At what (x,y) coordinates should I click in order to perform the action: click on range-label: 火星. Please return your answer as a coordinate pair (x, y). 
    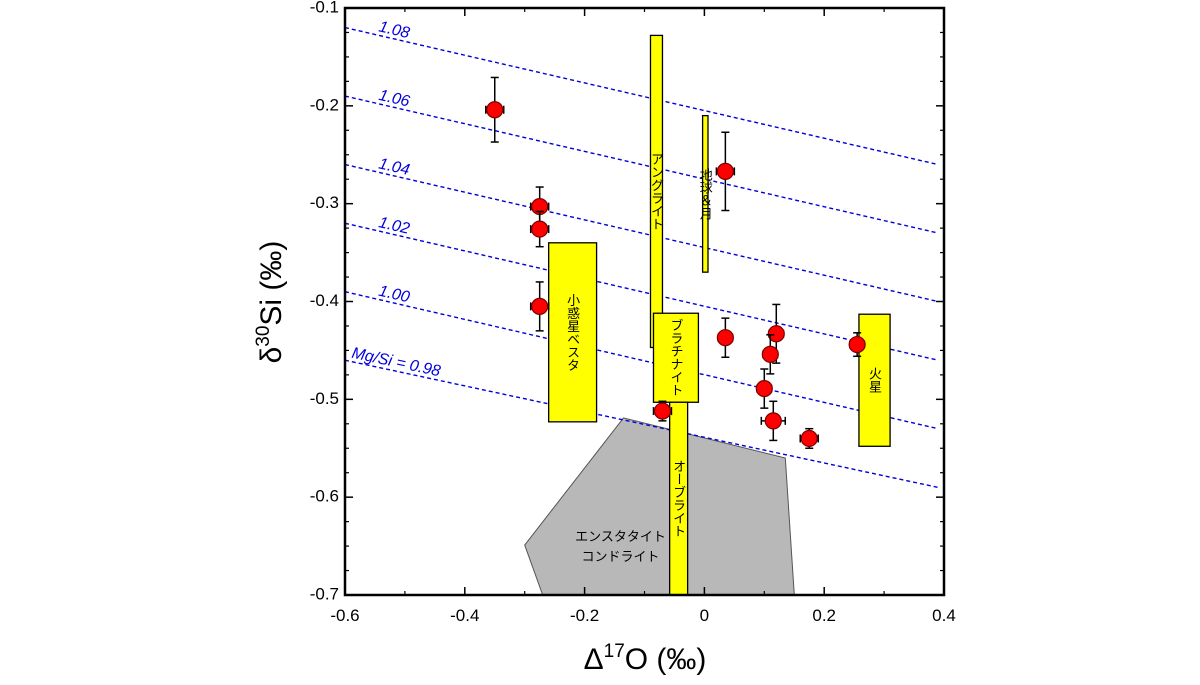
    Looking at the image, I should click on (874, 380).